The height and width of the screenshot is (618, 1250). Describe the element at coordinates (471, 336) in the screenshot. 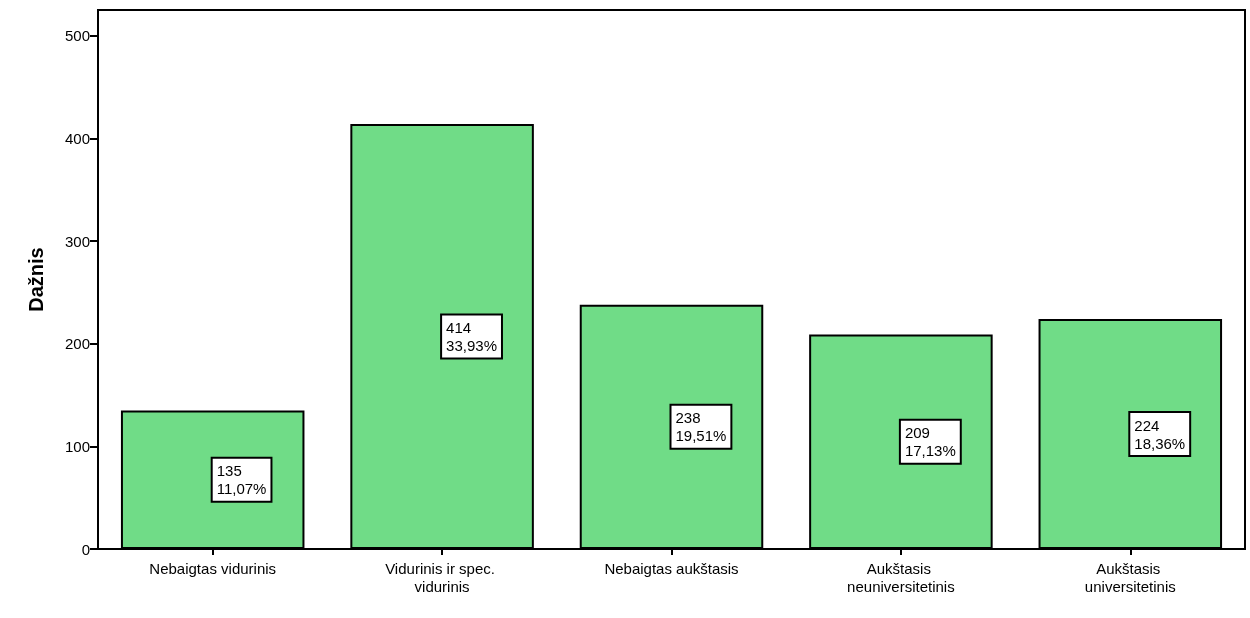

I see `data-label: 414 33,93%` at that location.